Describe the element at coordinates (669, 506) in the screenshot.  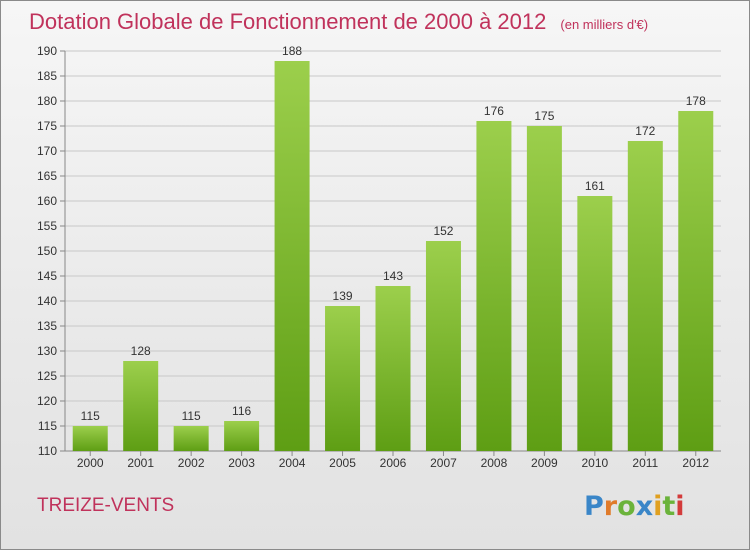
I see `logo-letter: t` at that location.